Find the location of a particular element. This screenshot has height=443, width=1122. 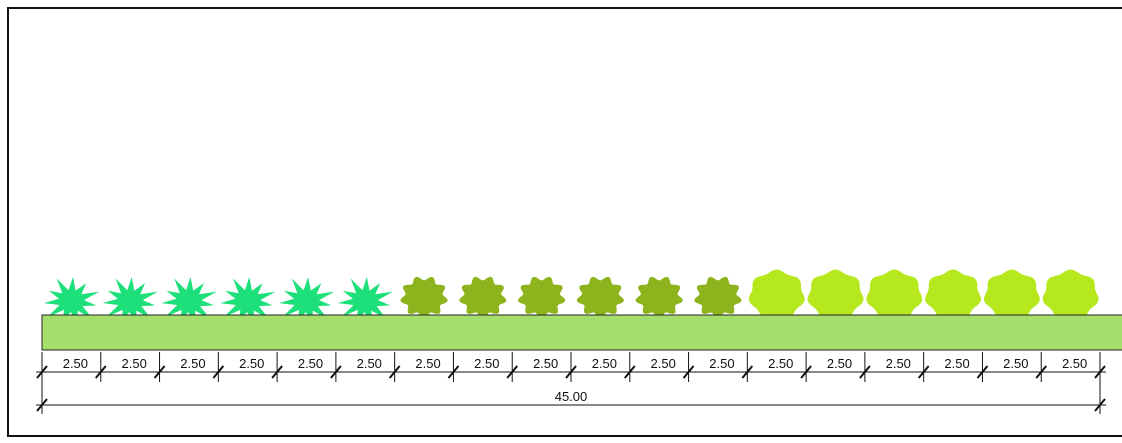

ground-bed is located at coordinates (581, 332).